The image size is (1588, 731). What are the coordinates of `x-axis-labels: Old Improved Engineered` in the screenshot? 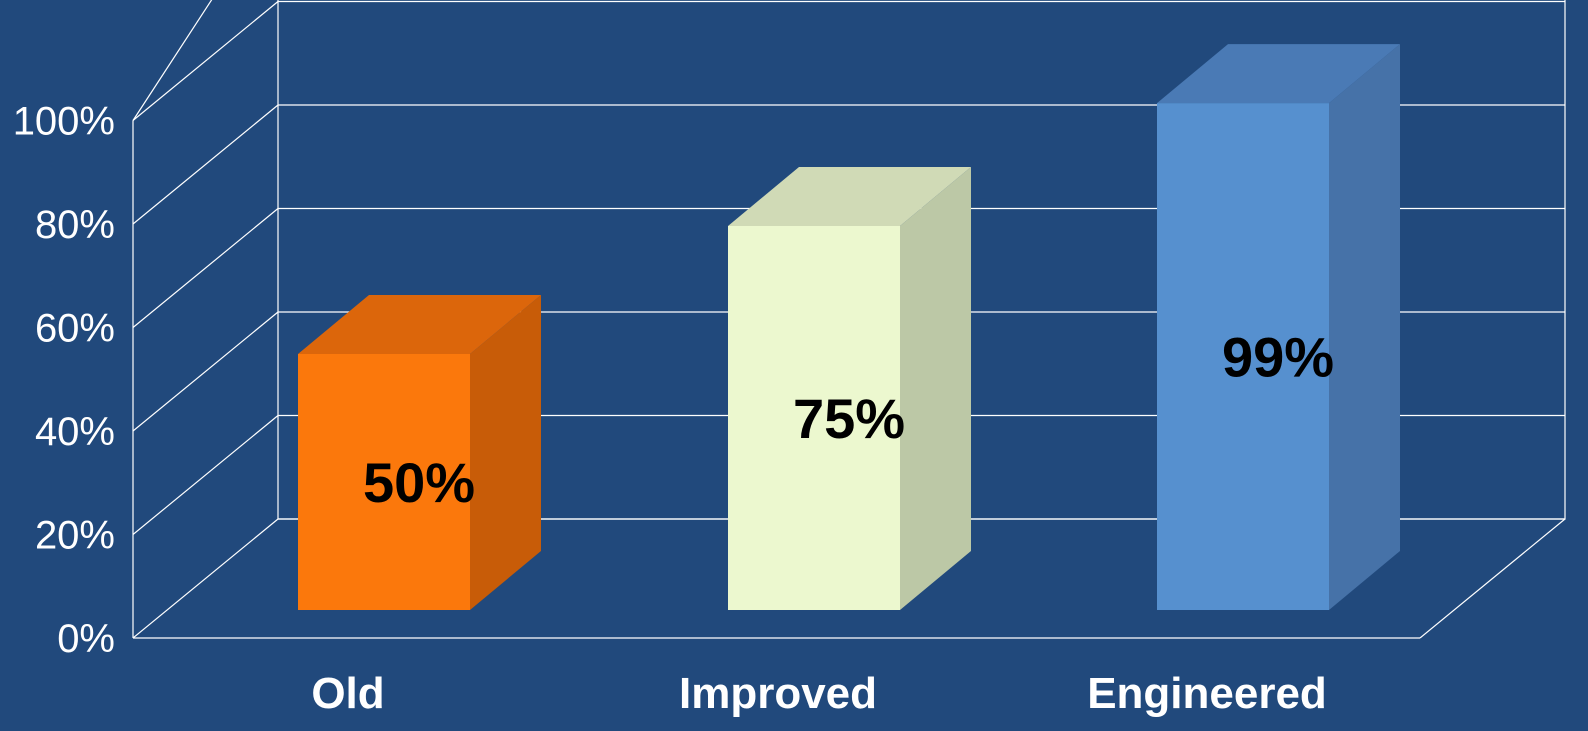 It's located at (818, 693).